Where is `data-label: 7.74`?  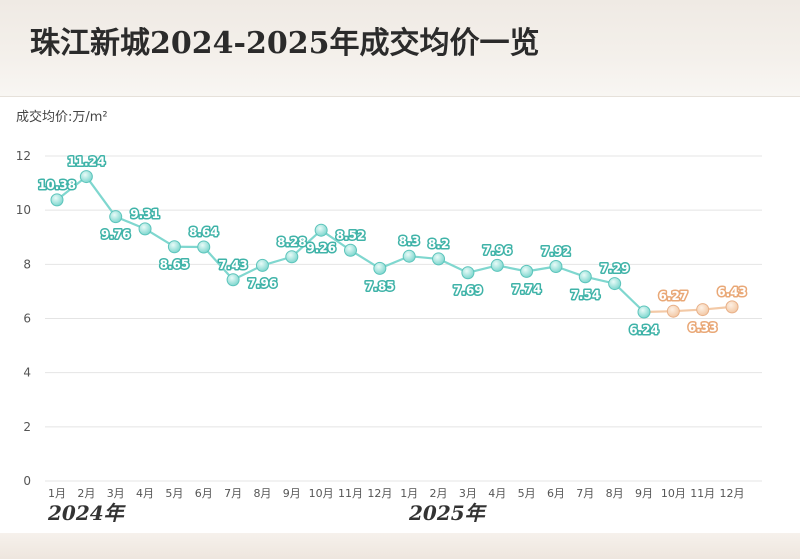
data-label: 7.74 is located at coordinates (527, 289).